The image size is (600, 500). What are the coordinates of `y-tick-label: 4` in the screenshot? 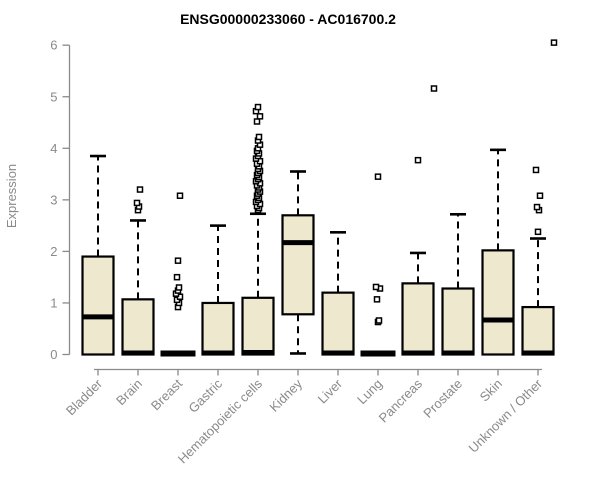 It's located at (53, 148).